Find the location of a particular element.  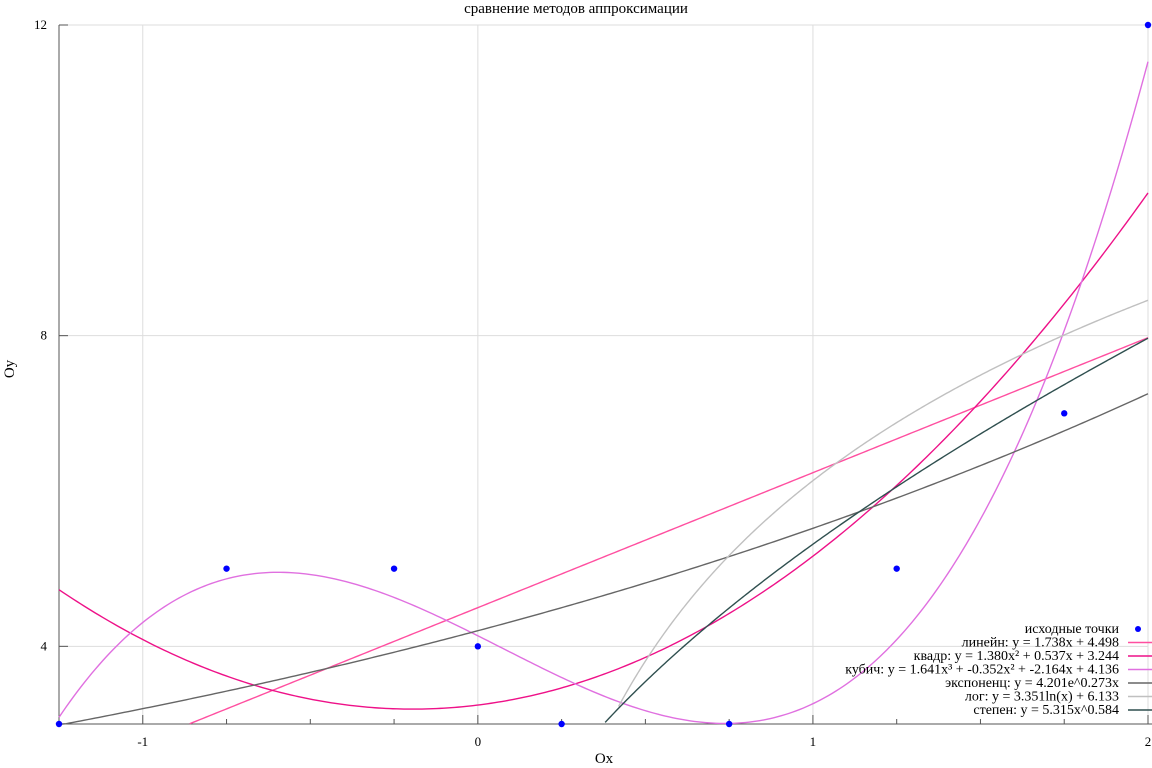

chart-title: сравнение методов аппроксимации is located at coordinates (576, 9).